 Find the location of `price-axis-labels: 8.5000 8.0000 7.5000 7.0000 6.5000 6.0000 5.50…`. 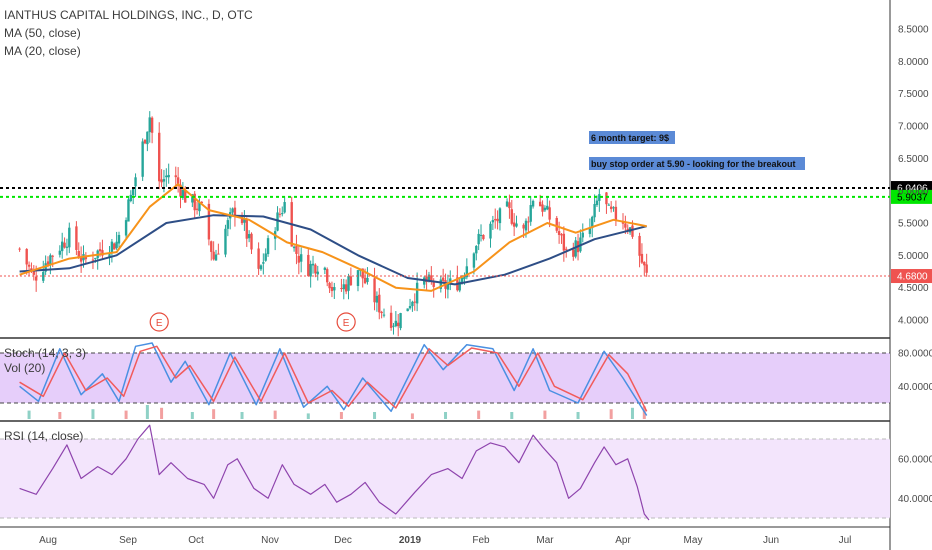

price-axis-labels: 8.5000 8.0000 7.5000 7.0000 6.5000 6.0000 5.50… is located at coordinates (915, 265).